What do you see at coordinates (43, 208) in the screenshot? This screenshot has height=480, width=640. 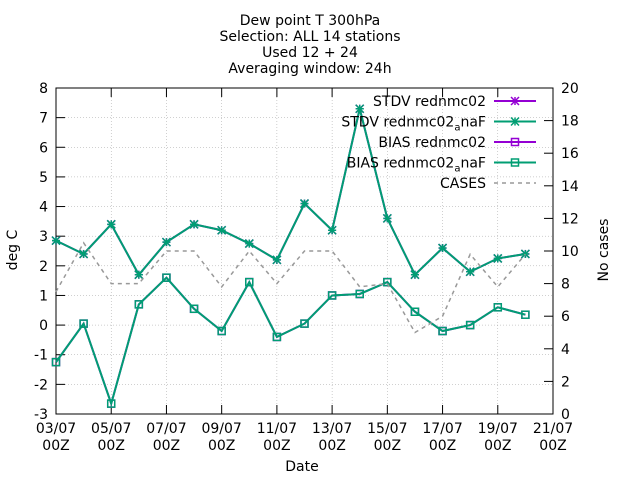 I see `y-tick-label: 4` at bounding box center [43, 208].